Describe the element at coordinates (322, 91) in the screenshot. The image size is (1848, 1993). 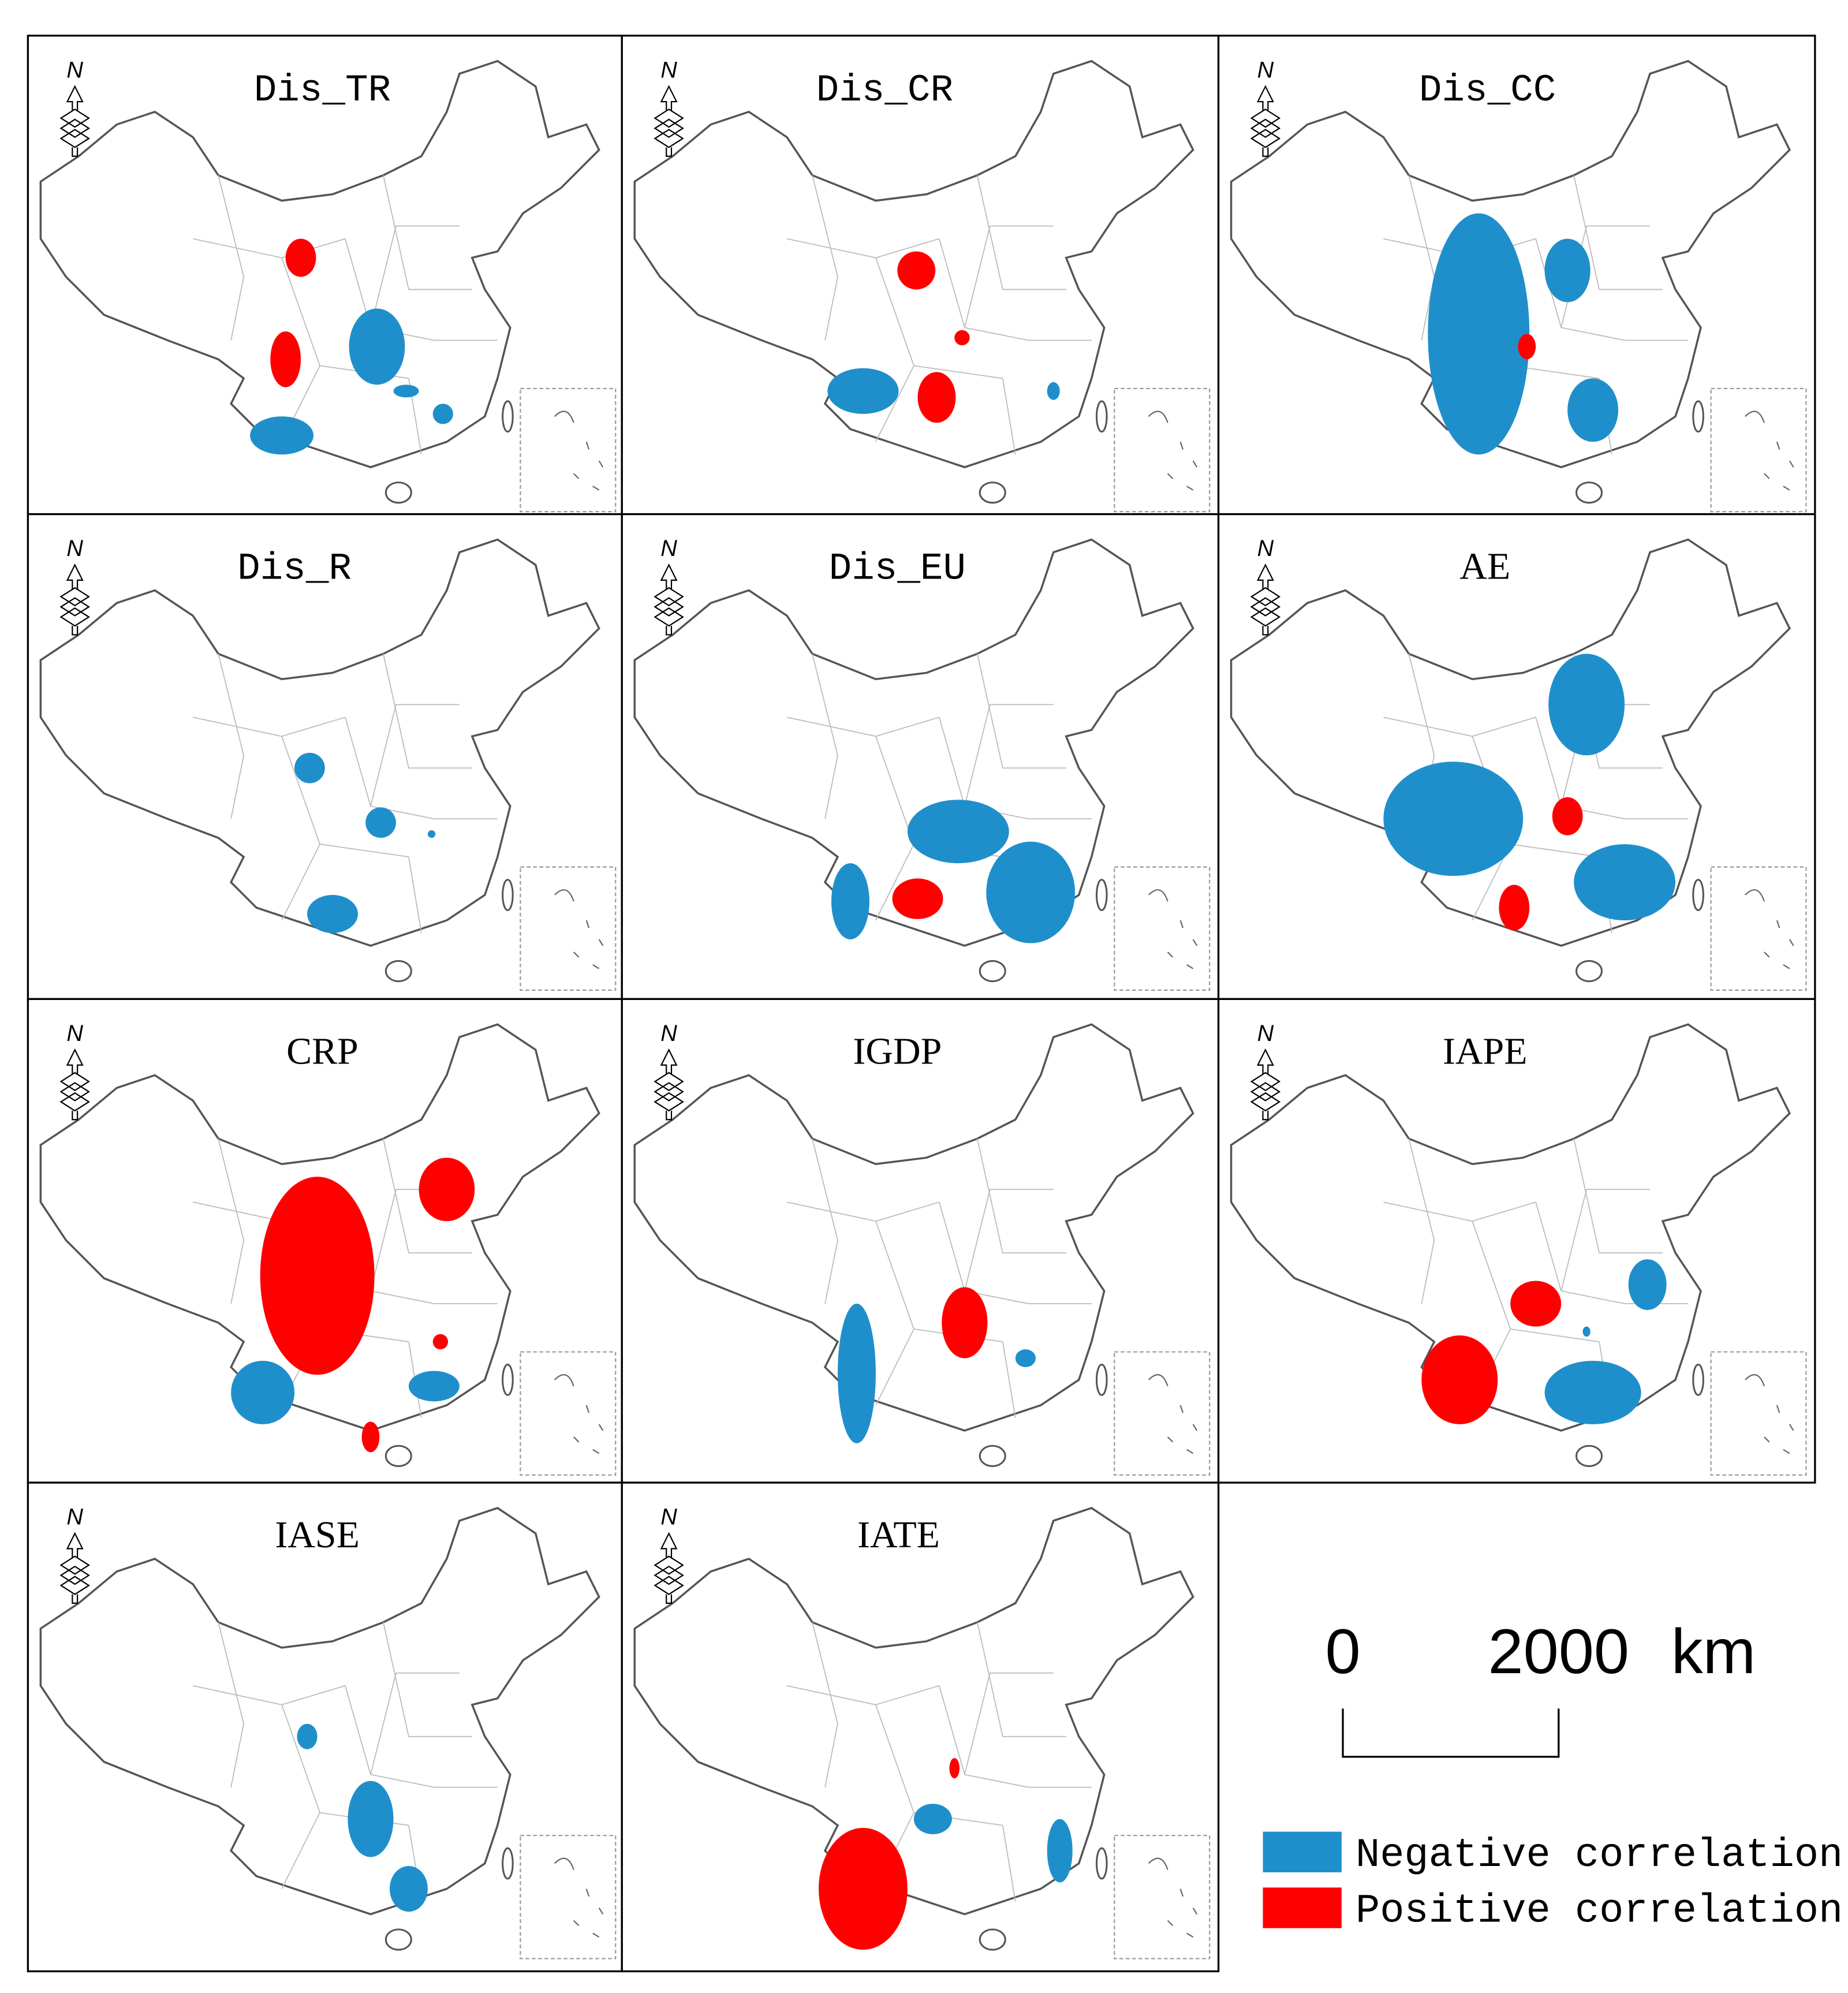
I see `panel-title: Dis_TR` at that location.